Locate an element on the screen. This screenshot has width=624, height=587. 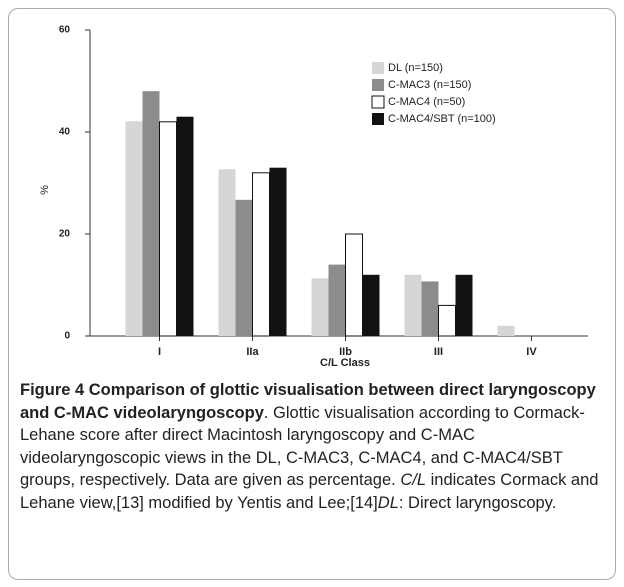
x-axis-label: C/L Class is located at coordinates (345, 363).